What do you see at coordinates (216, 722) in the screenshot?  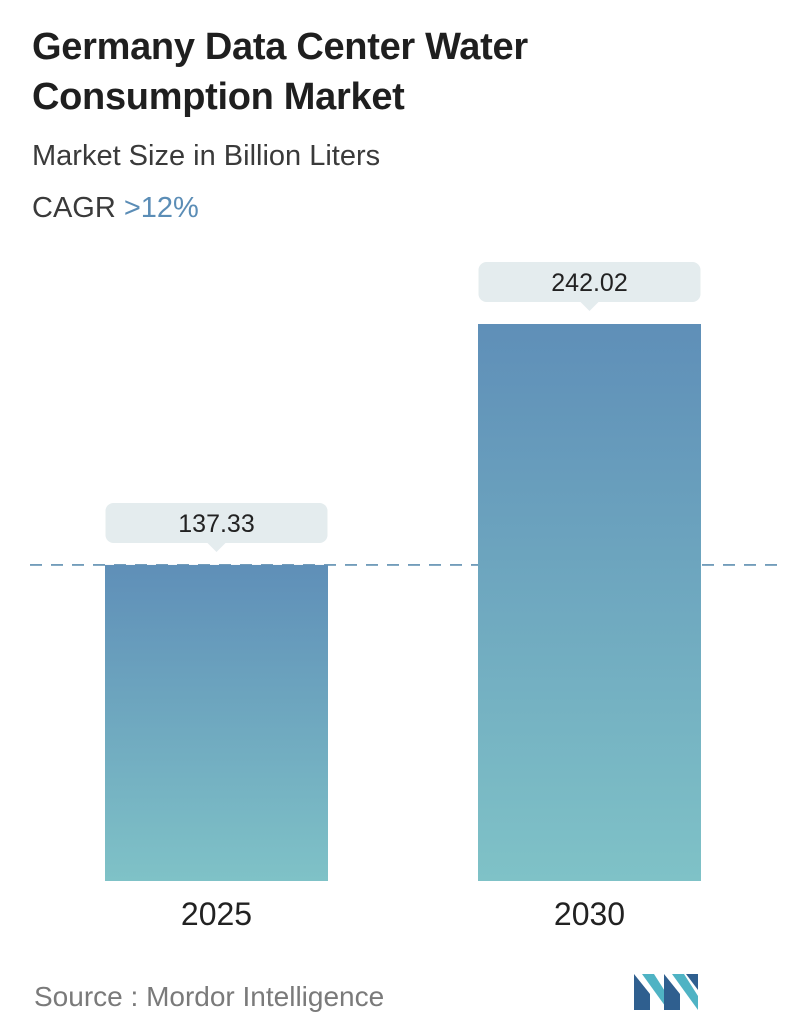 I see `bar-2025` at bounding box center [216, 722].